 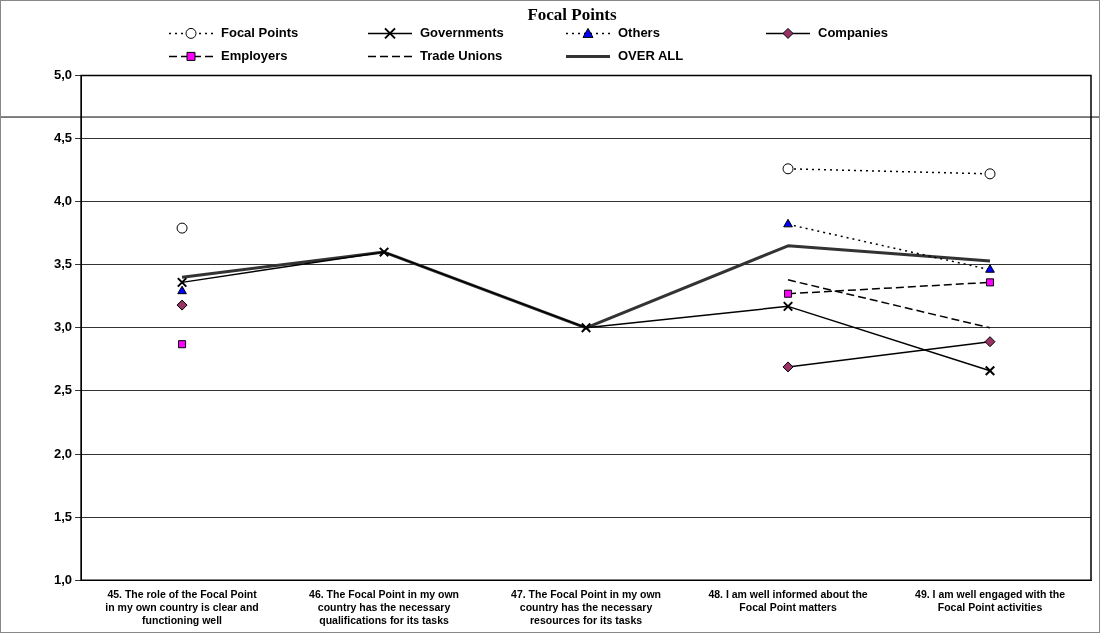 What do you see at coordinates (990, 600) in the screenshot?
I see `x-tick-label: 49. I am well engaged with the Focal Point activities` at bounding box center [990, 600].